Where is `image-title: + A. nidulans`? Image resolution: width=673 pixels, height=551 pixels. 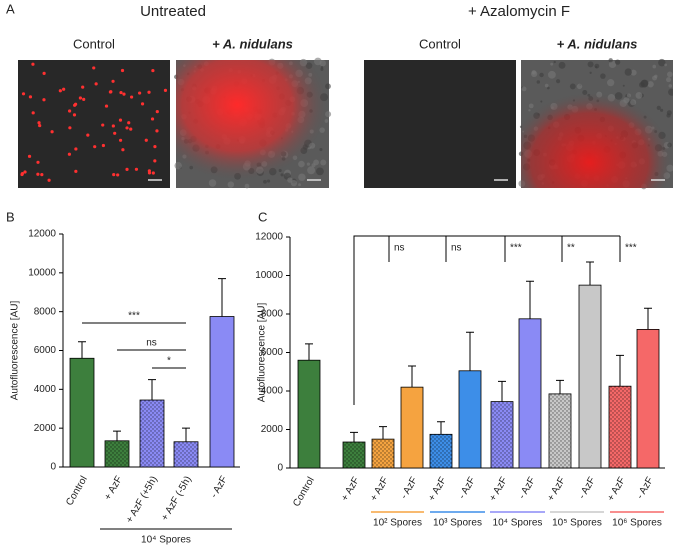 image-title: + A. nidulans is located at coordinates (597, 43).